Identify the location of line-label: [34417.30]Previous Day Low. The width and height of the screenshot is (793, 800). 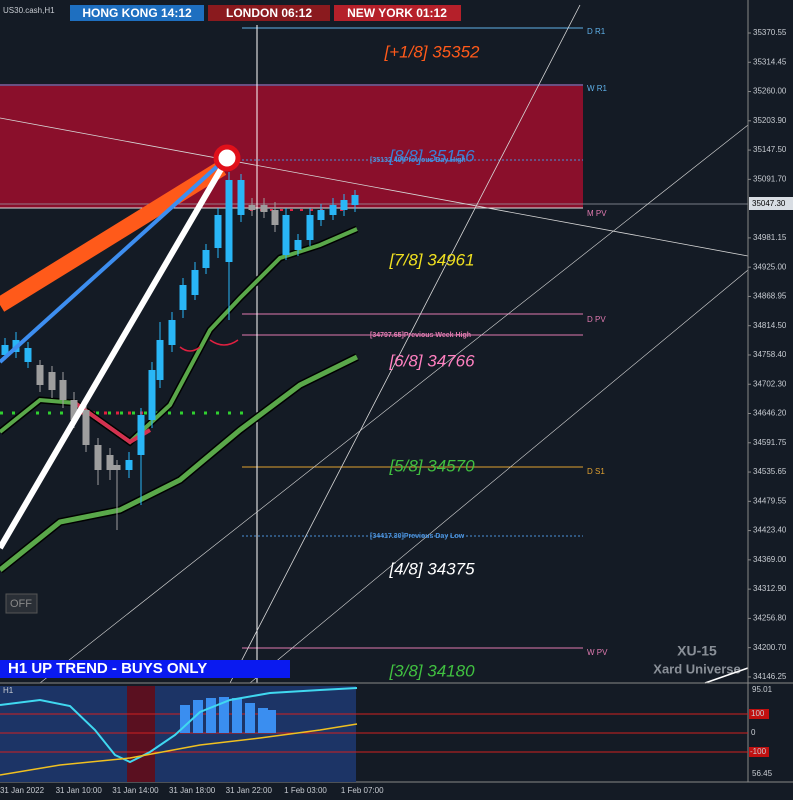
(417, 536).